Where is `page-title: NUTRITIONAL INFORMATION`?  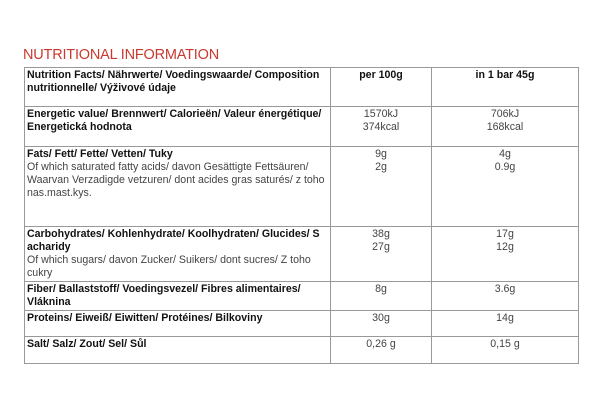 page-title: NUTRITIONAL INFORMATION is located at coordinates (121, 55).